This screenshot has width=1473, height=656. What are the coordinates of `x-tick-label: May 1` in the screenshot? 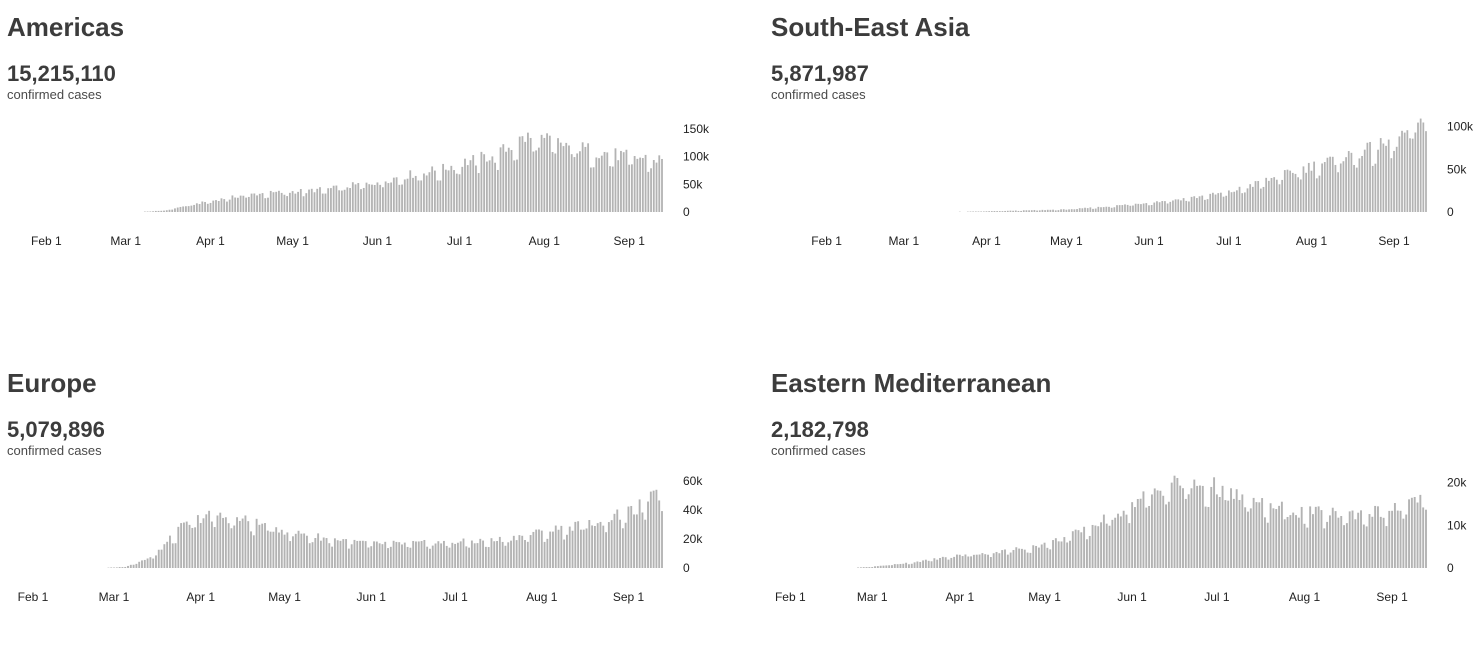 It's located at (292, 241).